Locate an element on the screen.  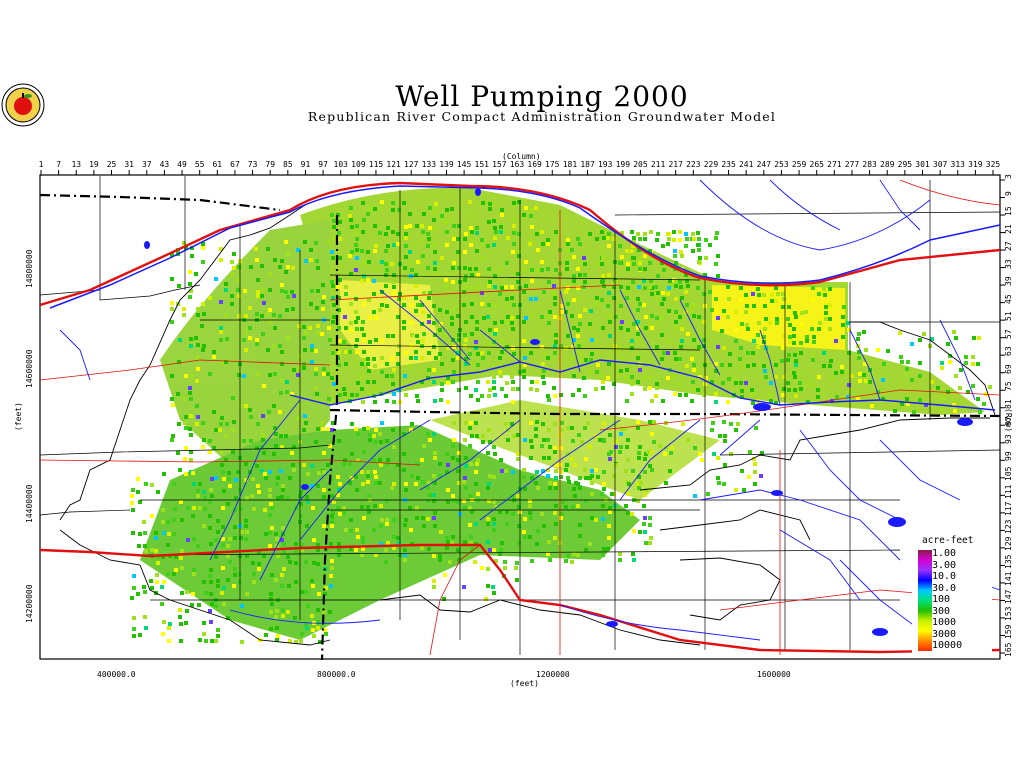
column-tick-label: 91 is located at coordinates (305, 164).